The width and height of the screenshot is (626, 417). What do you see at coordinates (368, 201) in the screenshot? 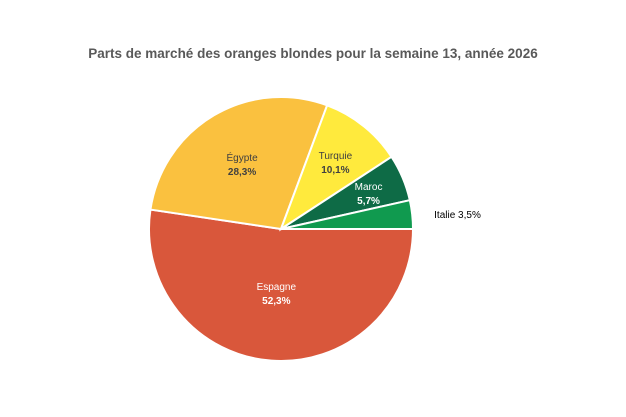
I see `slice-value-maroc: 5,7%` at bounding box center [368, 201].